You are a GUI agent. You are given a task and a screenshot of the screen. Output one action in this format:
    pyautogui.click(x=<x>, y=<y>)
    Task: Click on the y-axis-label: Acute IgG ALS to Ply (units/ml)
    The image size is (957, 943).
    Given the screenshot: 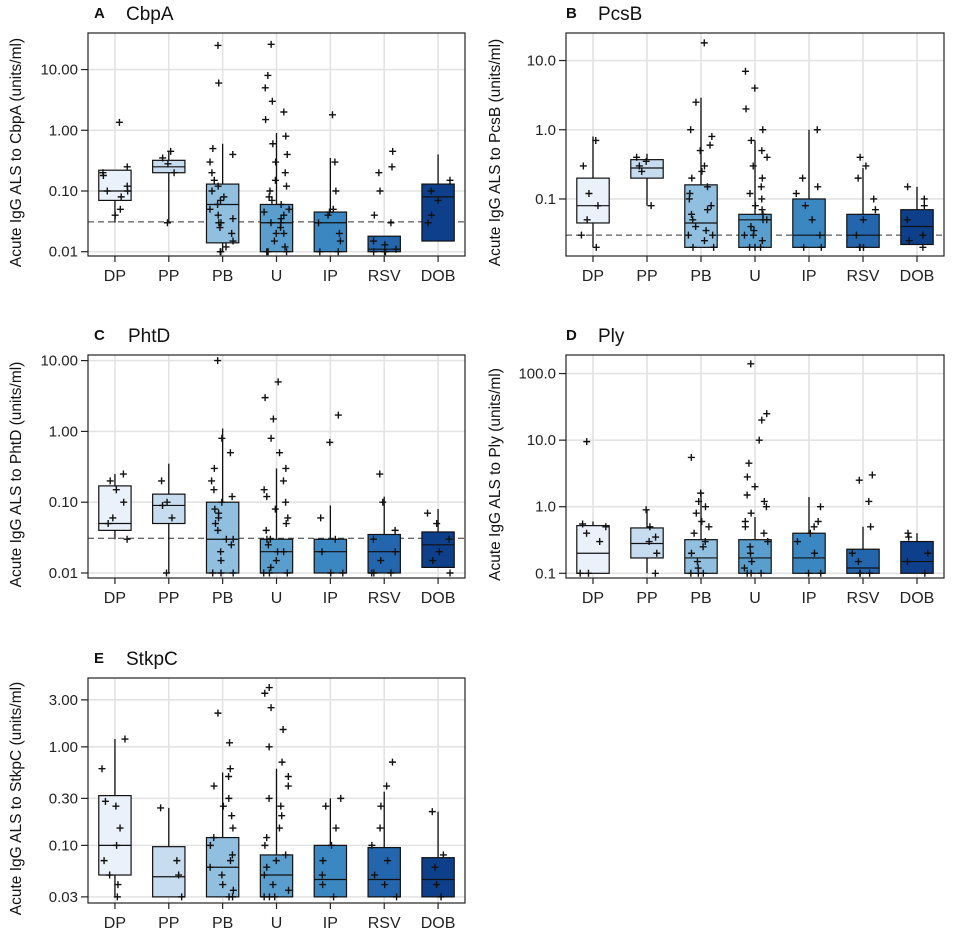 What is the action you would take?
    pyautogui.click(x=495, y=474)
    